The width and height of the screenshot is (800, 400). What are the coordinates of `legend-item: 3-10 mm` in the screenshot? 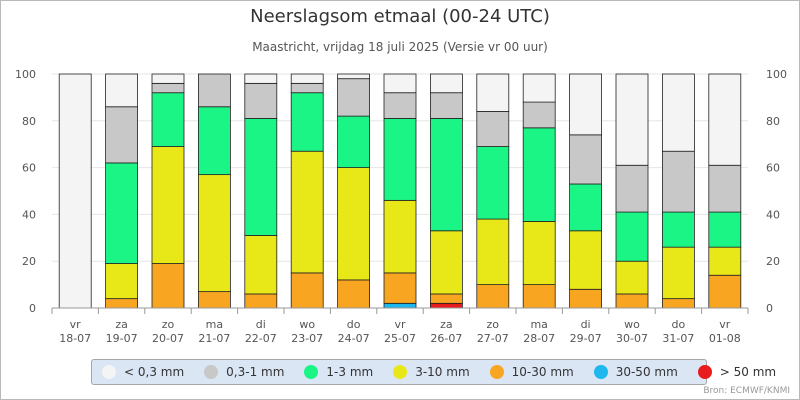 It's located at (431, 372).